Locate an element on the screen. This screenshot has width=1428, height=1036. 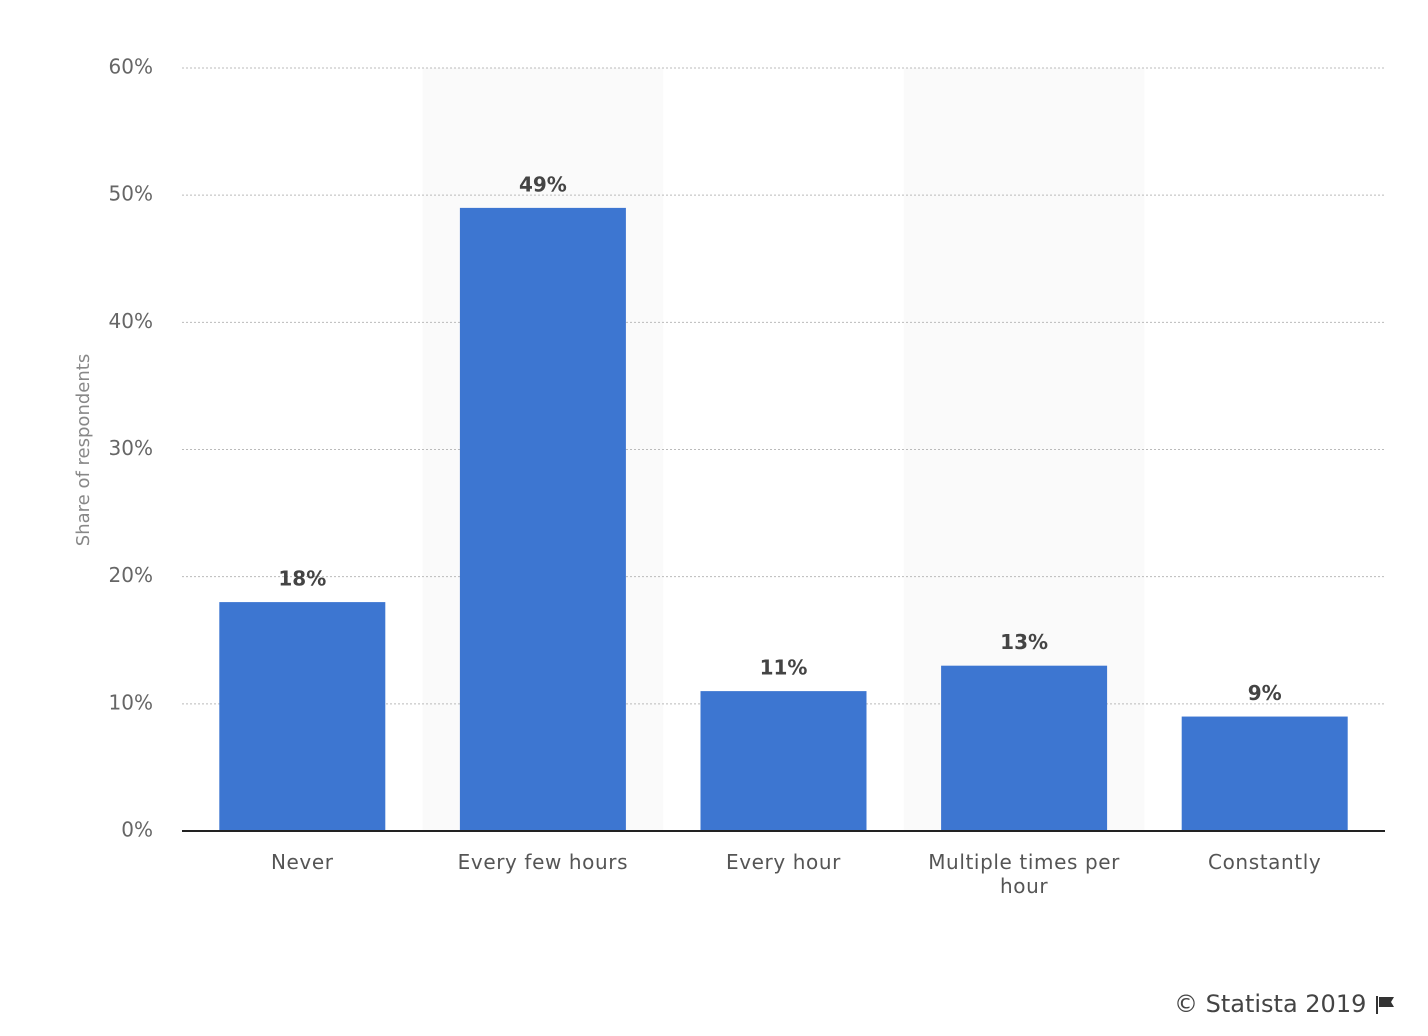
y-tick-label: 60% is located at coordinates (131, 67).